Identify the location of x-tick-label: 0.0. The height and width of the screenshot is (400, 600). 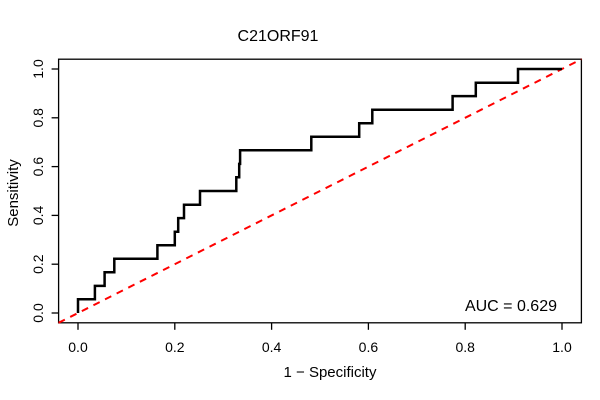
(78, 347).